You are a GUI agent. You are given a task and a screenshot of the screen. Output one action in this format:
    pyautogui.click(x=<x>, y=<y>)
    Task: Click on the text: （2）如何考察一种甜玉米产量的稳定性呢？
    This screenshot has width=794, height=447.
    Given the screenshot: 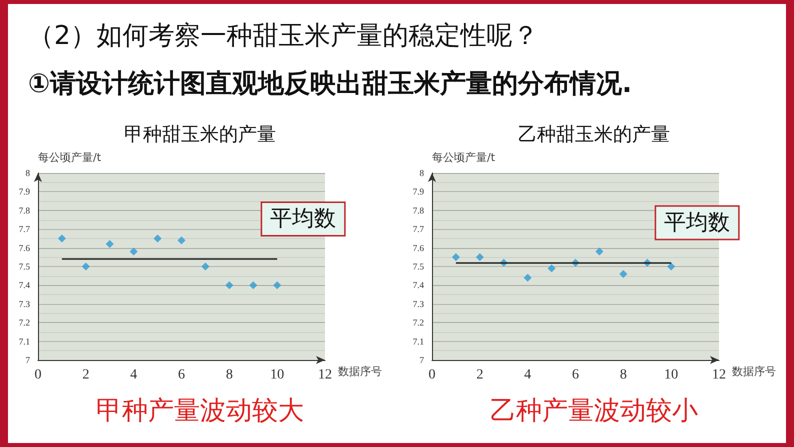 What is the action you would take?
    pyautogui.click(x=283, y=36)
    